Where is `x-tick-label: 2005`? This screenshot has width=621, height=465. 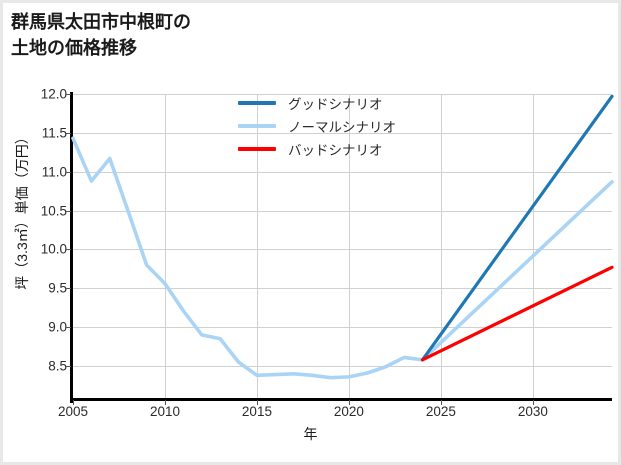 x-tick-label: 2005 is located at coordinates (73, 411).